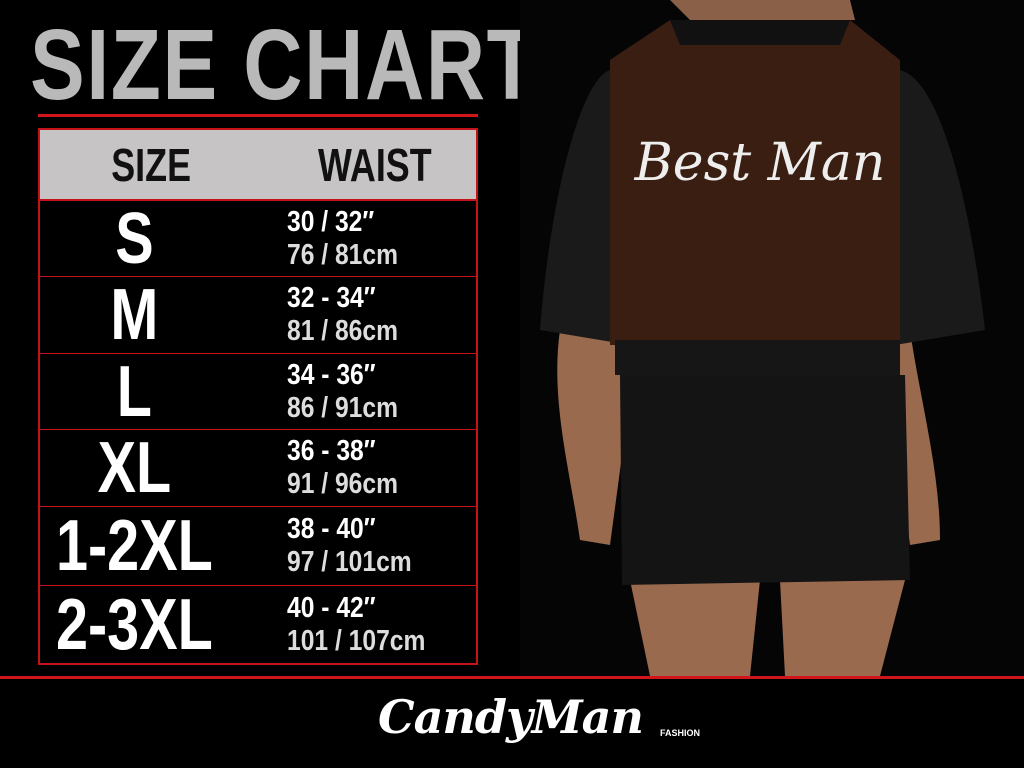 This screenshot has height=768, width=1024. I want to click on title-divider, so click(258, 115).